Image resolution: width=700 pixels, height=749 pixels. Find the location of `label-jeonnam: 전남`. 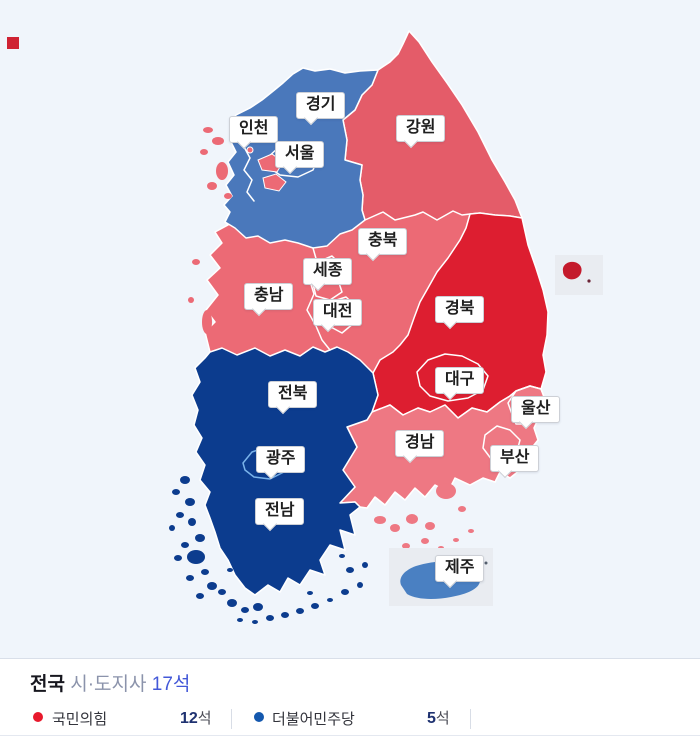

label-jeonnam: 전남 is located at coordinates (280, 511).